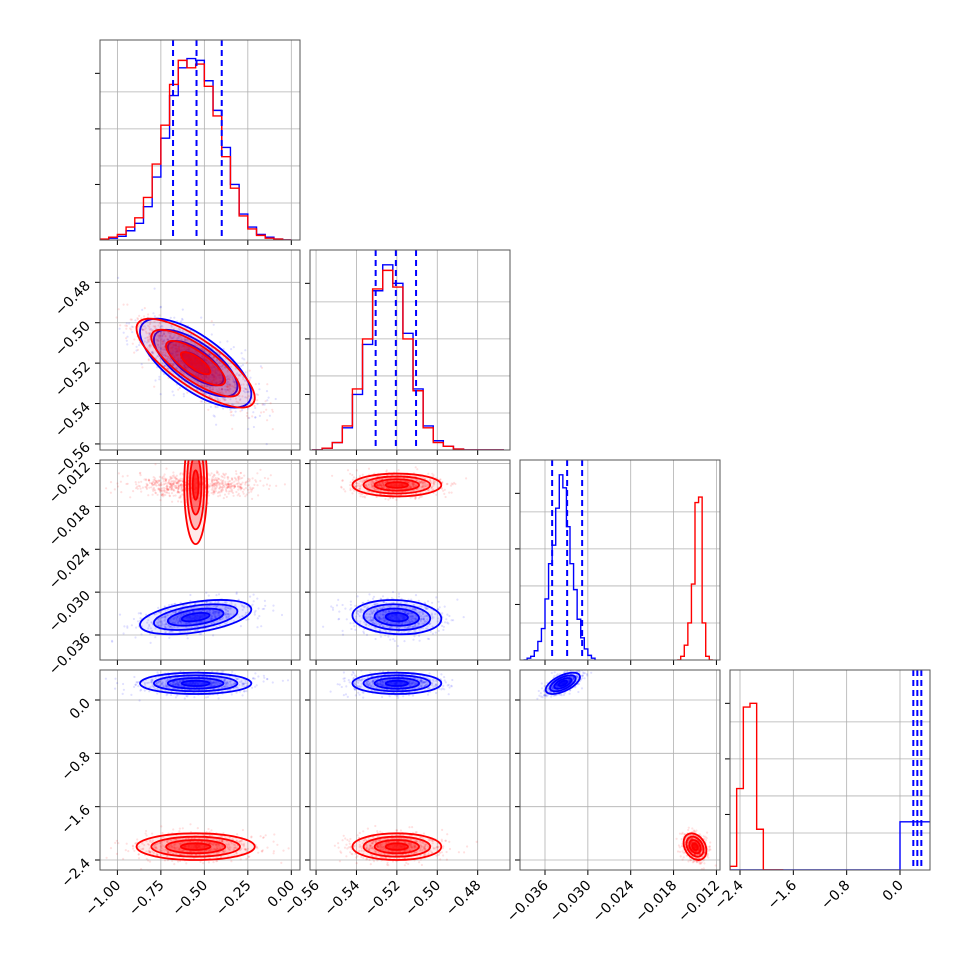  What do you see at coordinates (70, 569) in the screenshot?
I see `y-tick-label: −0.024` at bounding box center [70, 569].